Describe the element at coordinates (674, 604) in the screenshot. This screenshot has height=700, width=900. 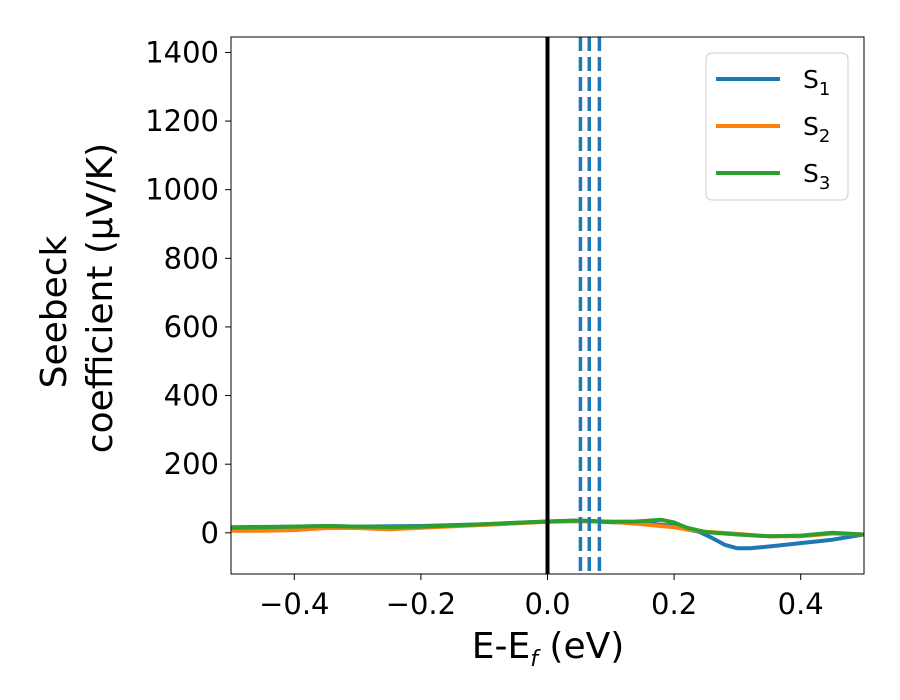
I see `x-tick-label: 0.2` at that location.